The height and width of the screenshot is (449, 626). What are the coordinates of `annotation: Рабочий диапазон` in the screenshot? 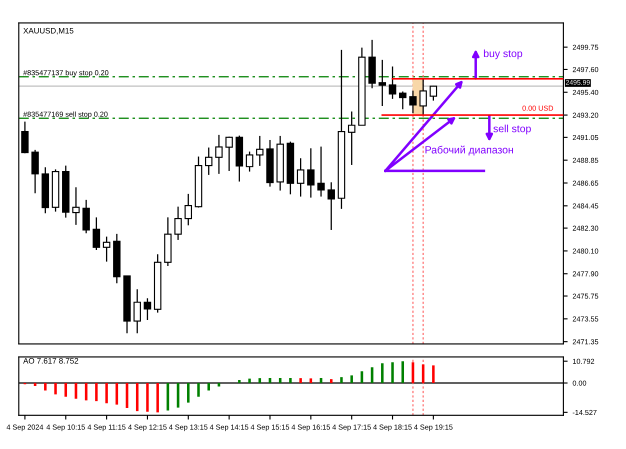 It's located at (469, 151).